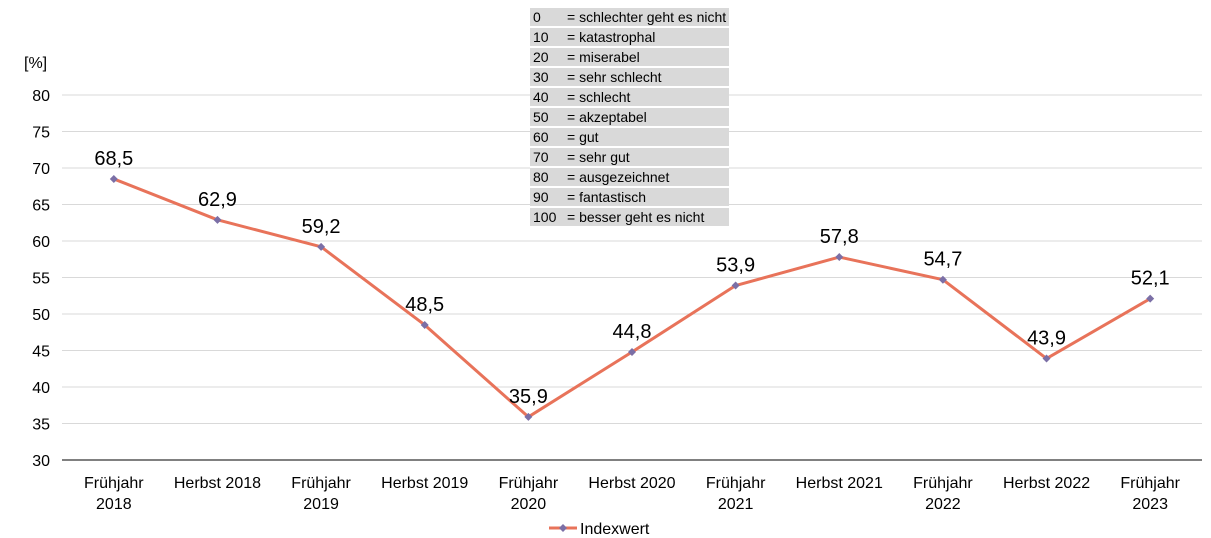  I want to click on x-tick-label: Frühjahr 2020, so click(529, 494).